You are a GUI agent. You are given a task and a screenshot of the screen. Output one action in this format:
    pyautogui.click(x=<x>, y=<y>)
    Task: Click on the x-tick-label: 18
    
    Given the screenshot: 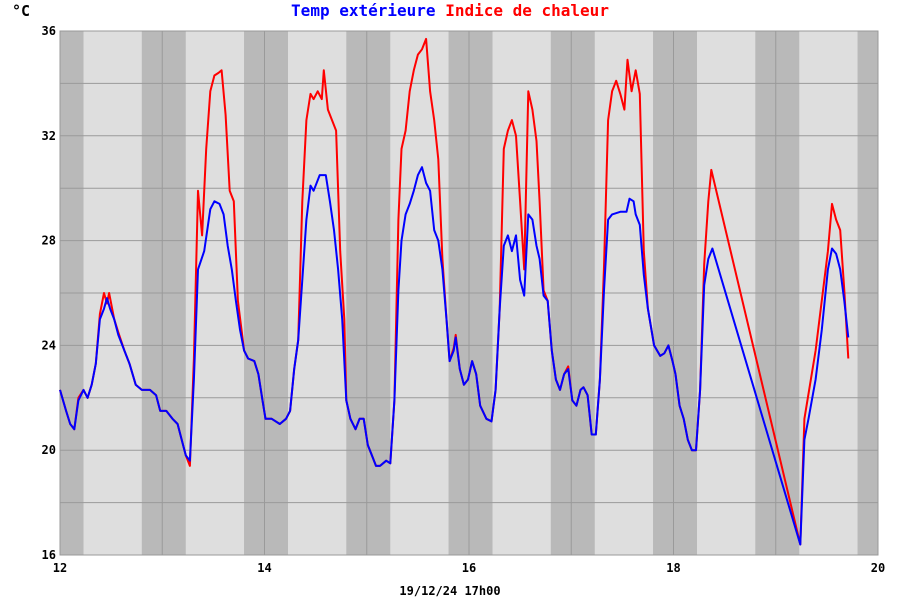 What is the action you would take?
    pyautogui.click(x=673, y=568)
    